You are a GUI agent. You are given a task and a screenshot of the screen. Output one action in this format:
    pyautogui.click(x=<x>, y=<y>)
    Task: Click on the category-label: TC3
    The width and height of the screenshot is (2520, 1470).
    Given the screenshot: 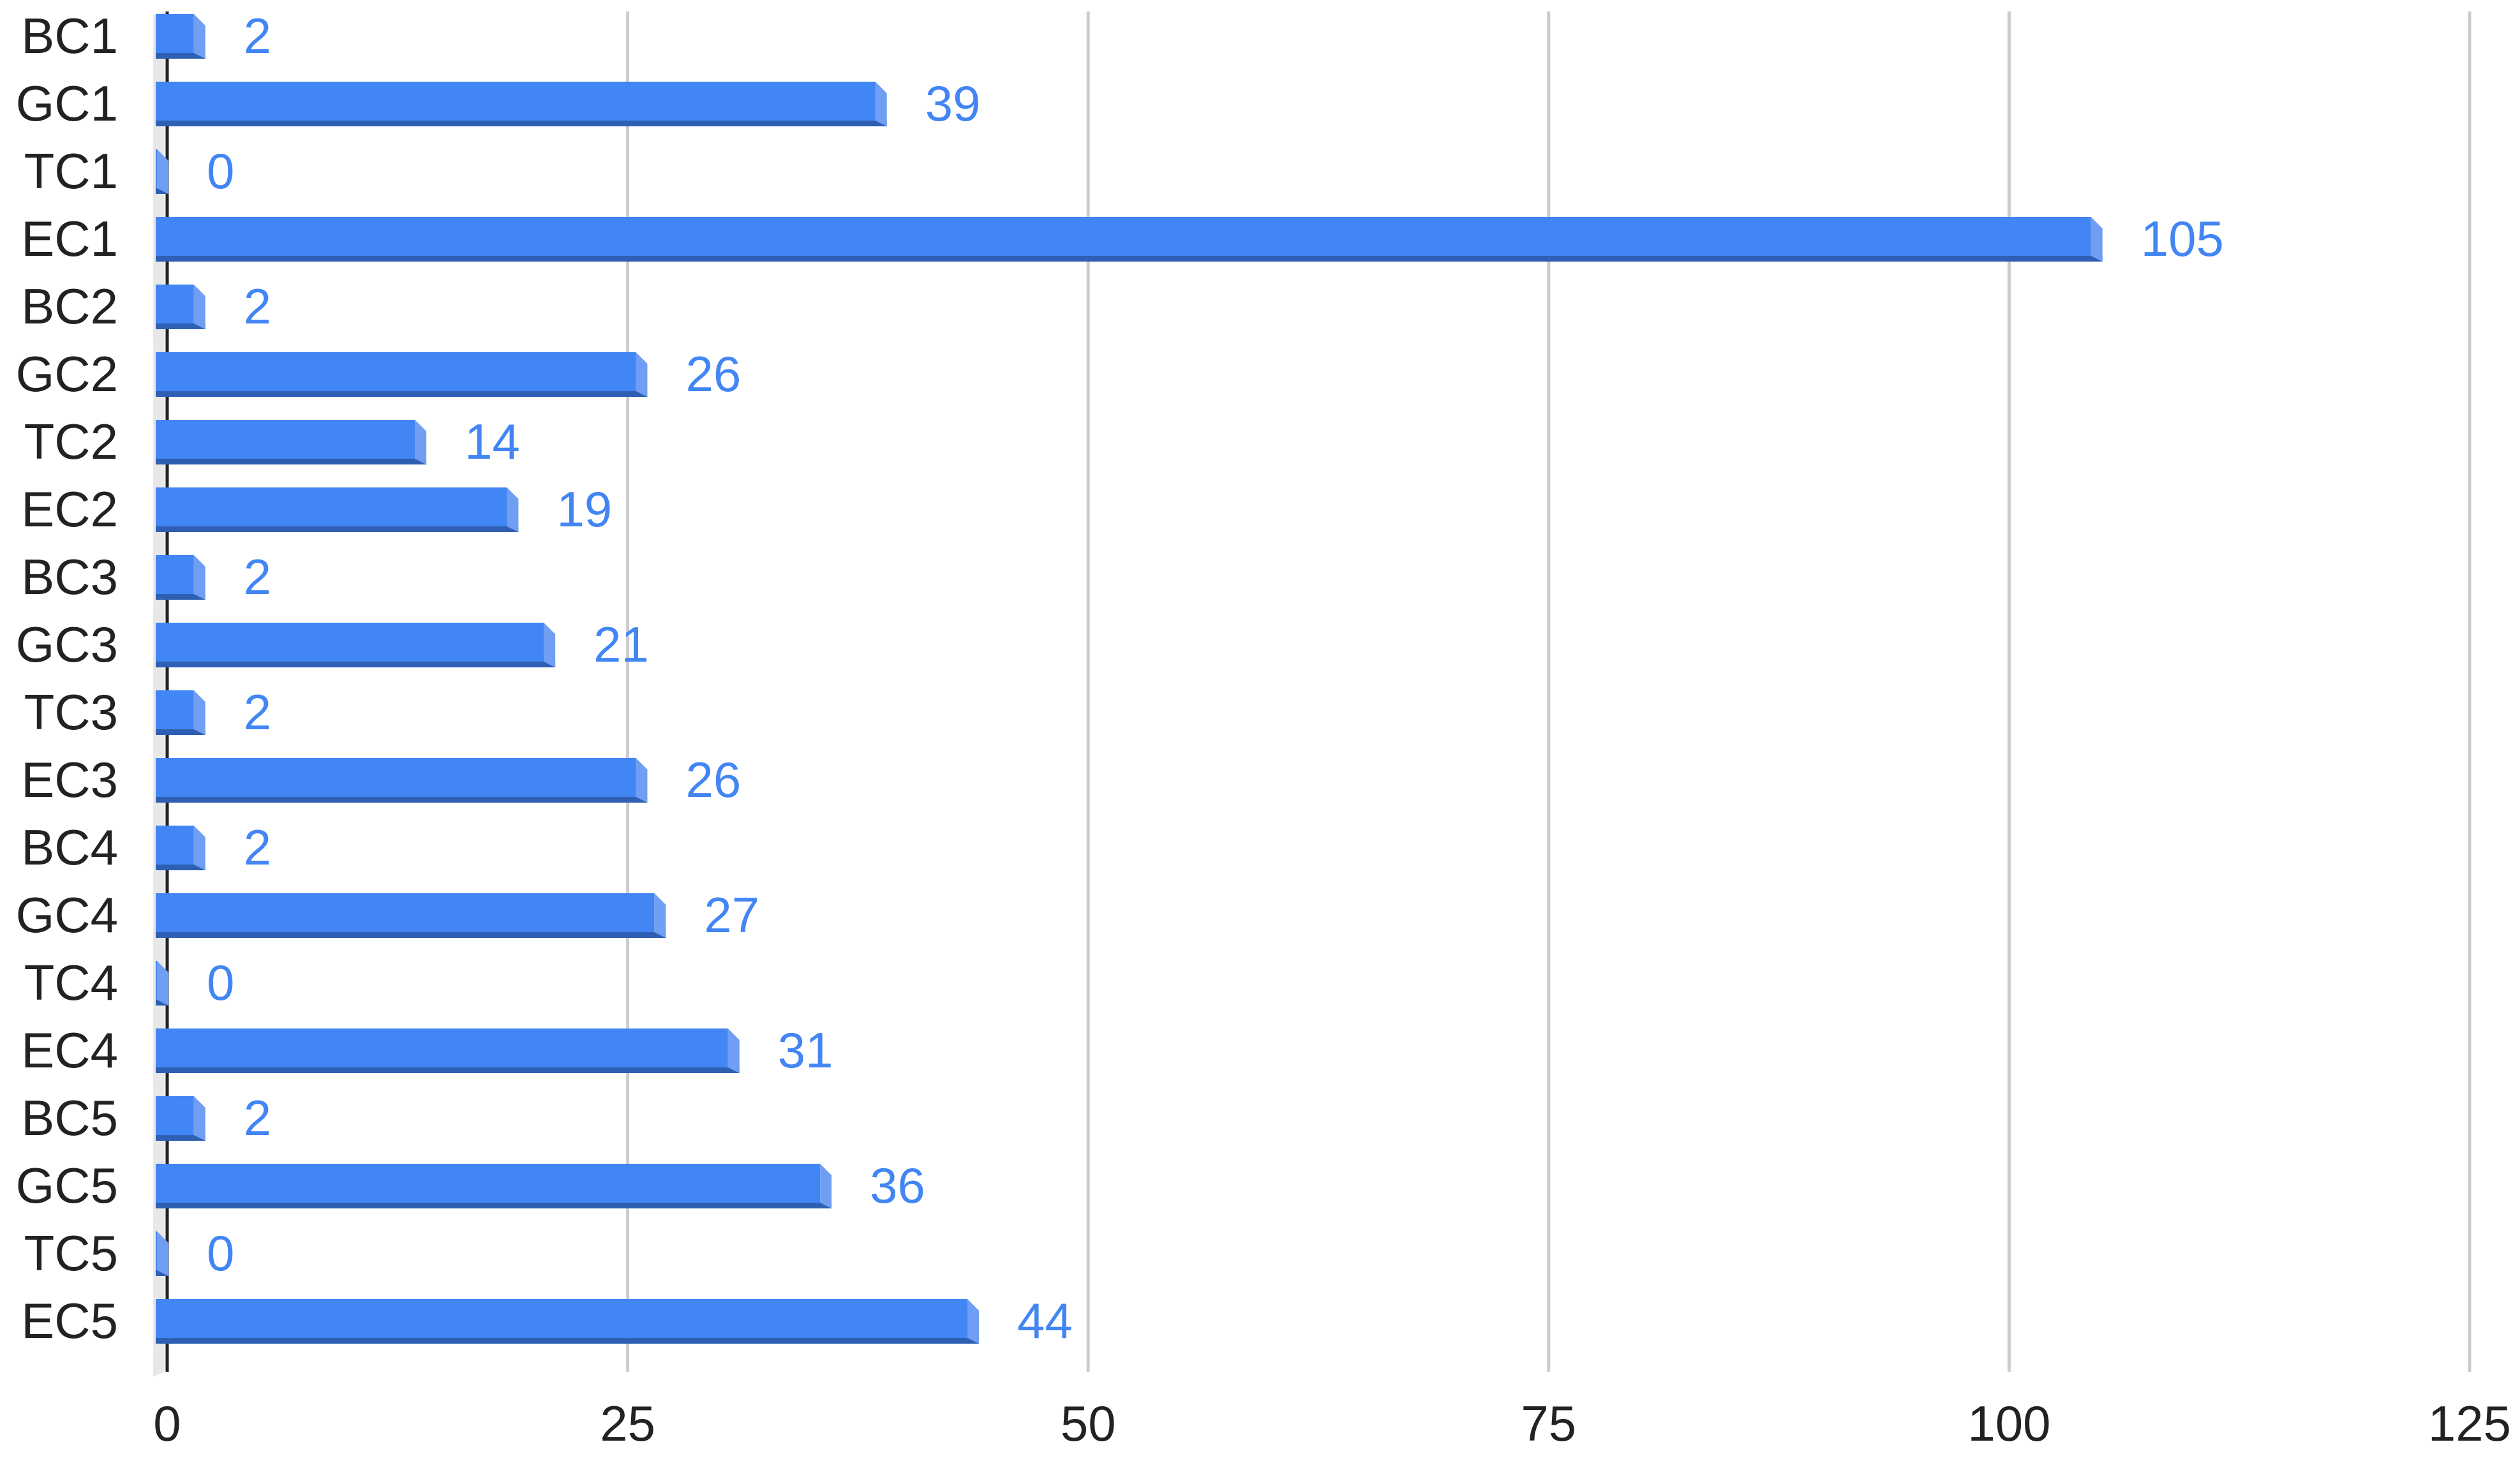 What is the action you would take?
    pyautogui.click(x=71, y=712)
    